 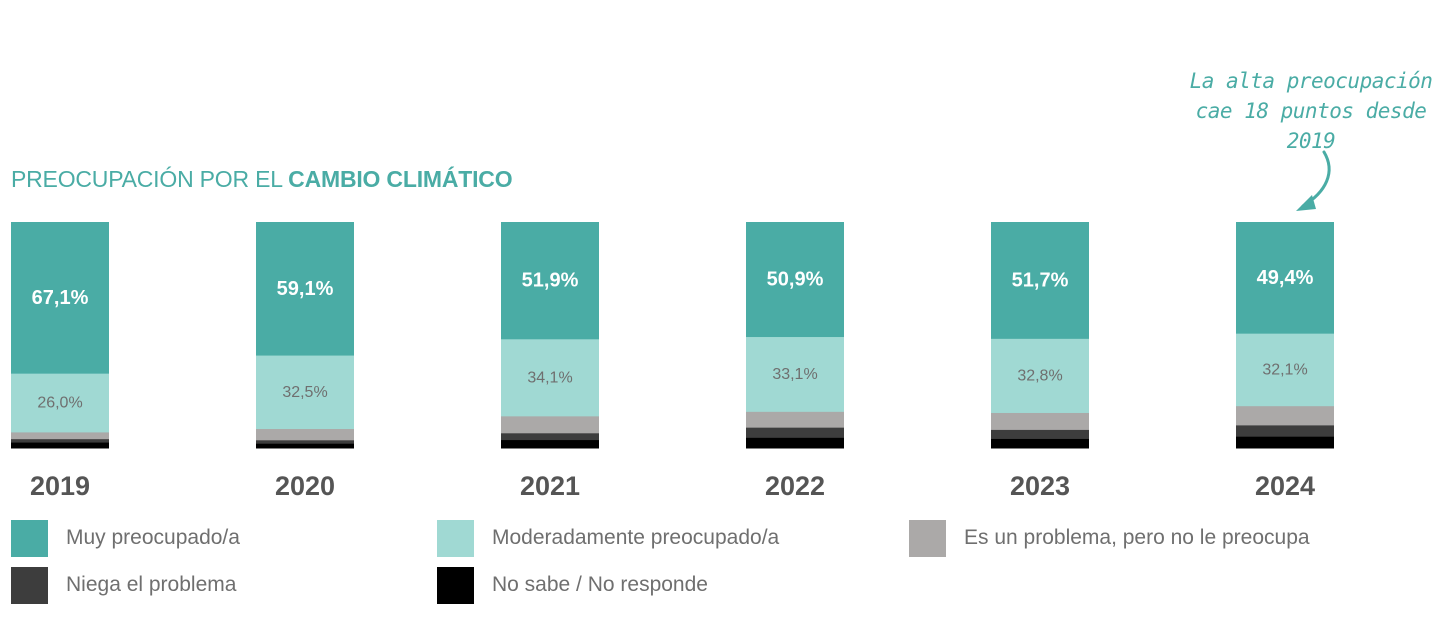 I want to click on legend-item: Moderadamente preocupado/a, so click(x=608, y=538).